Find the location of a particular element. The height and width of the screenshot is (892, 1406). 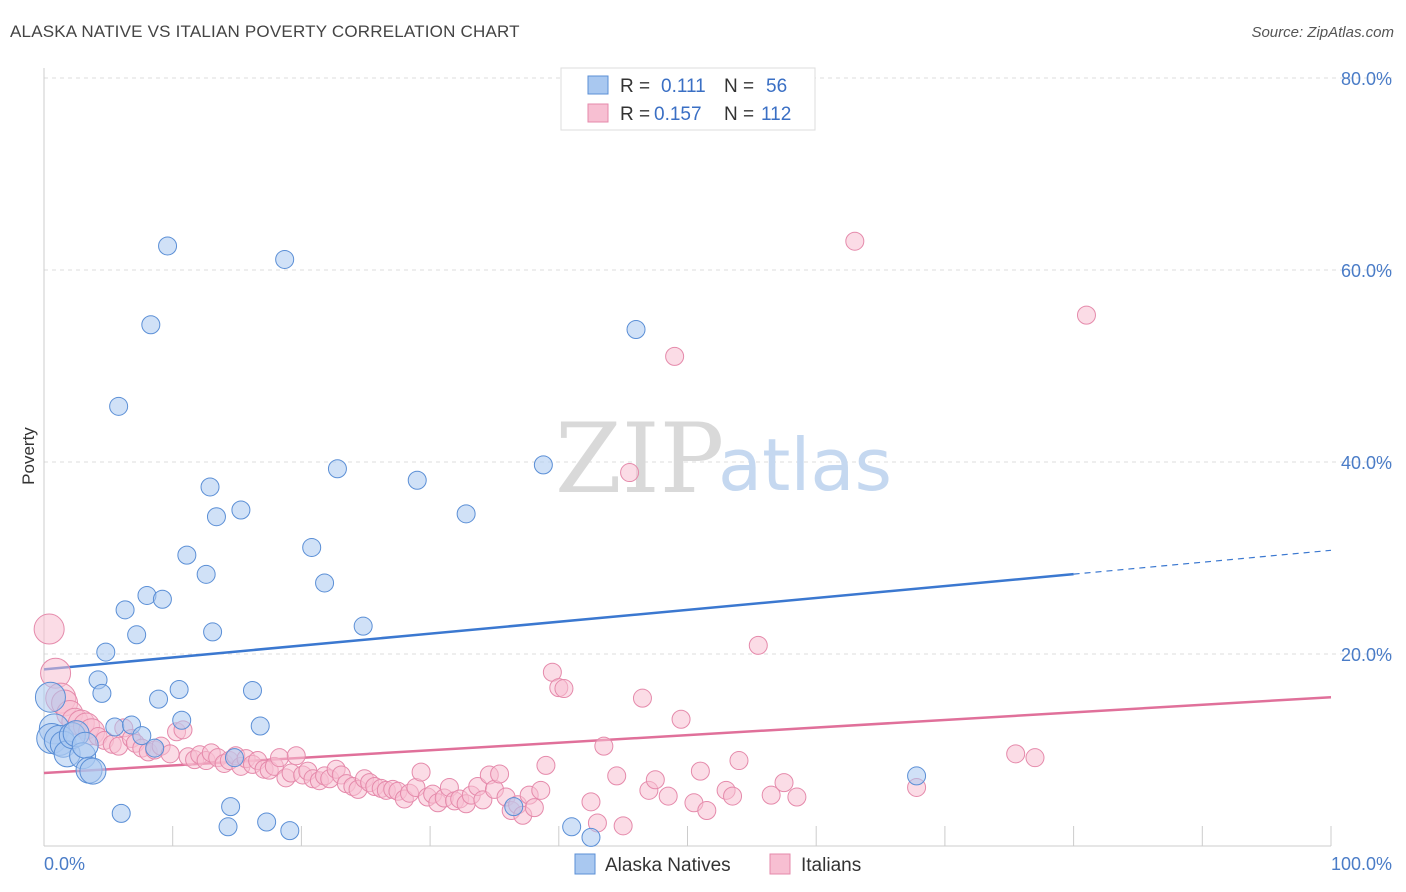

bottom-legend-swatch-alaska is located at coordinates (585, 864).